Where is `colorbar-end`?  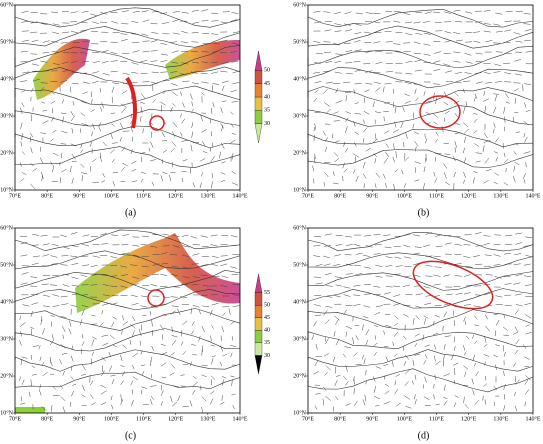
colorbar-end is located at coordinates (258, 133).